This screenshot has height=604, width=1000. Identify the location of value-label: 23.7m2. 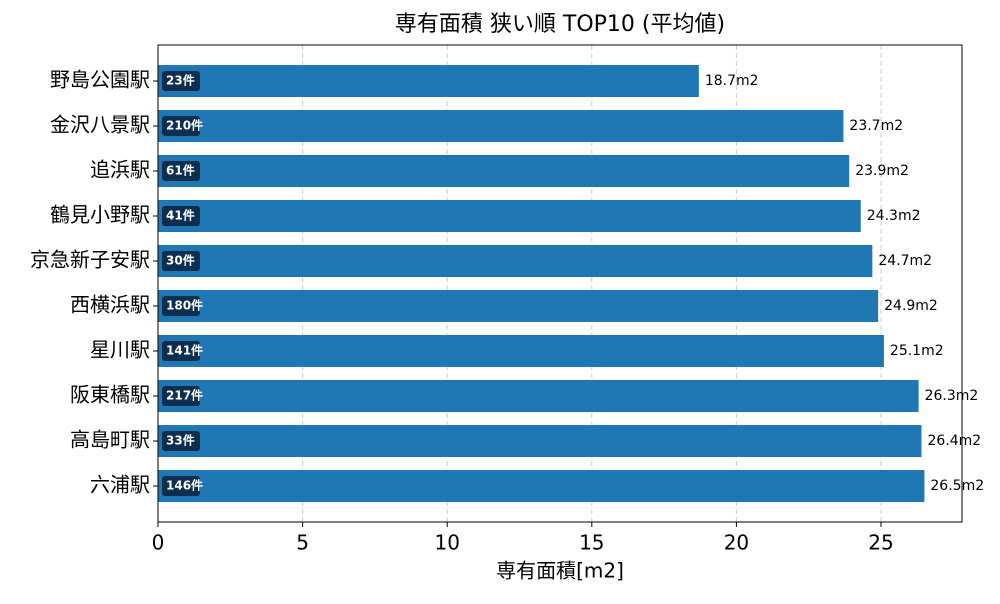
(876, 126).